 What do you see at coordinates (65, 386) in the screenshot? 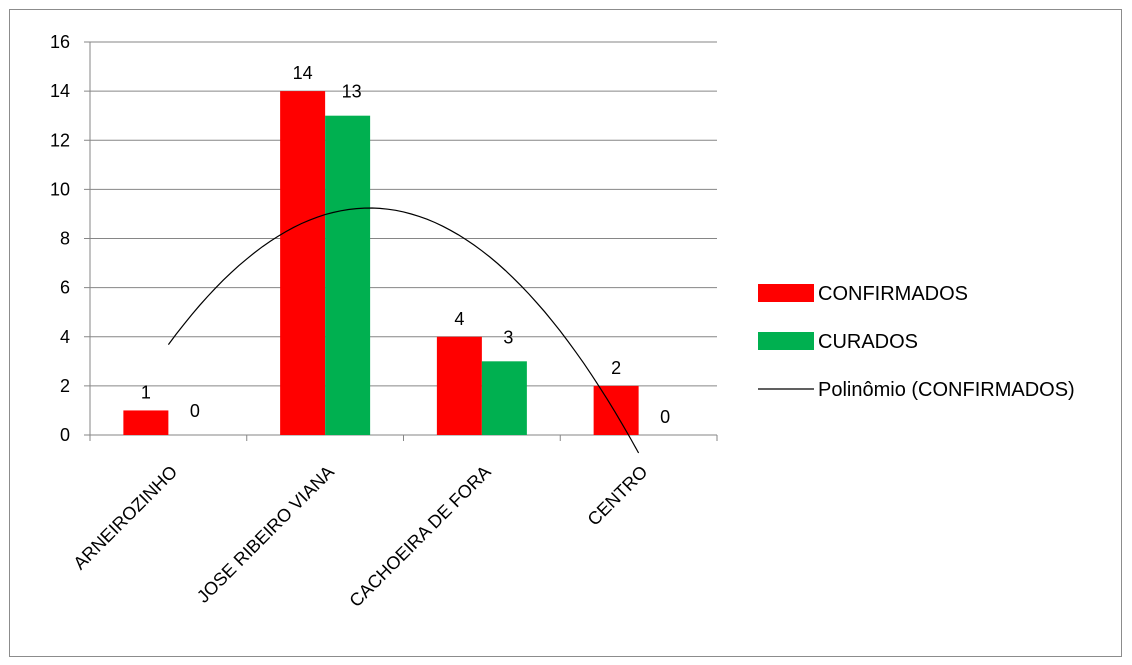
I see `y-tick-label: 2` at bounding box center [65, 386].